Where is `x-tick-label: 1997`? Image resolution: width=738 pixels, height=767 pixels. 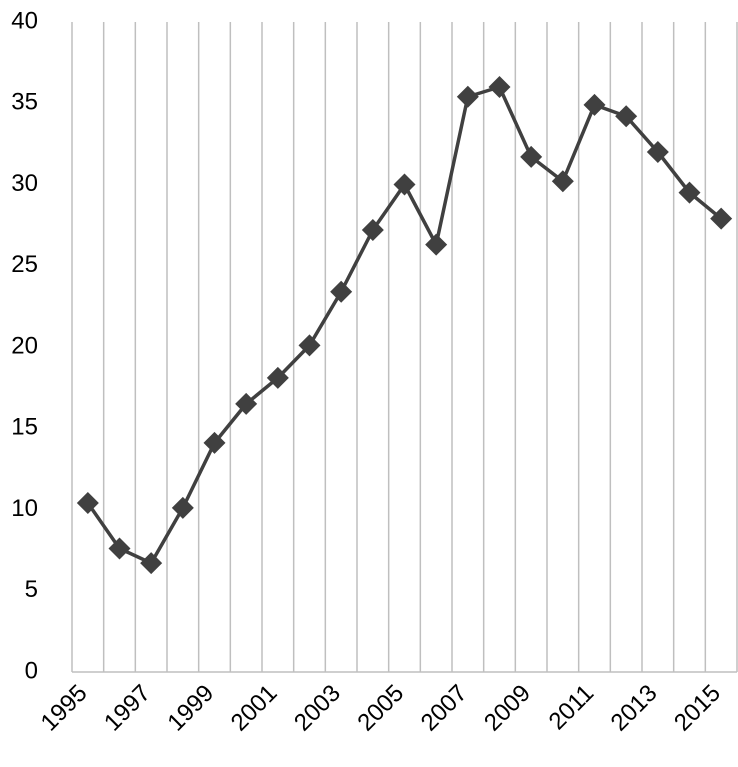 x-tick-label: 1997 is located at coordinates (127, 708).